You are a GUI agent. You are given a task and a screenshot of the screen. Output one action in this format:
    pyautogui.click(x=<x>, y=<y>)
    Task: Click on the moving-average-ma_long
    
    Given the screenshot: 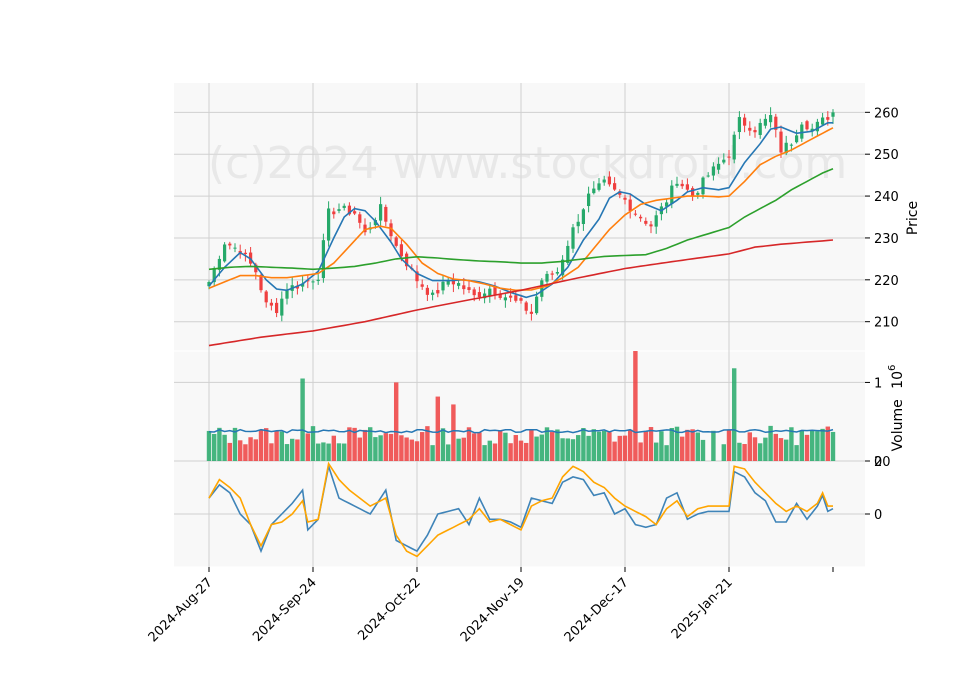 What is the action you would take?
    pyautogui.click(x=521, y=219)
    